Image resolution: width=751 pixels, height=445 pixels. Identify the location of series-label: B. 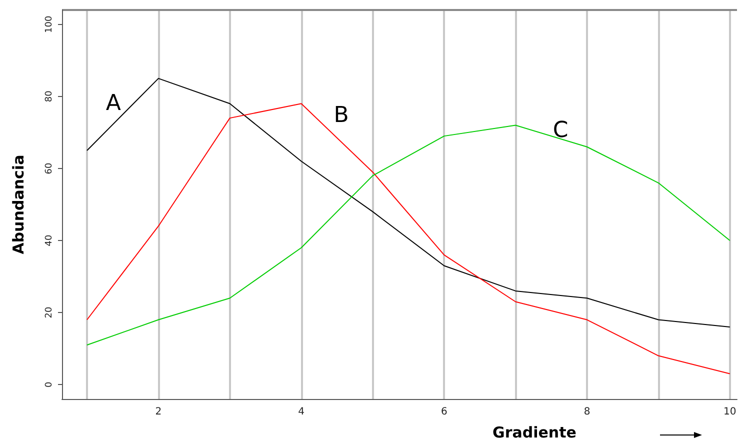
(341, 115).